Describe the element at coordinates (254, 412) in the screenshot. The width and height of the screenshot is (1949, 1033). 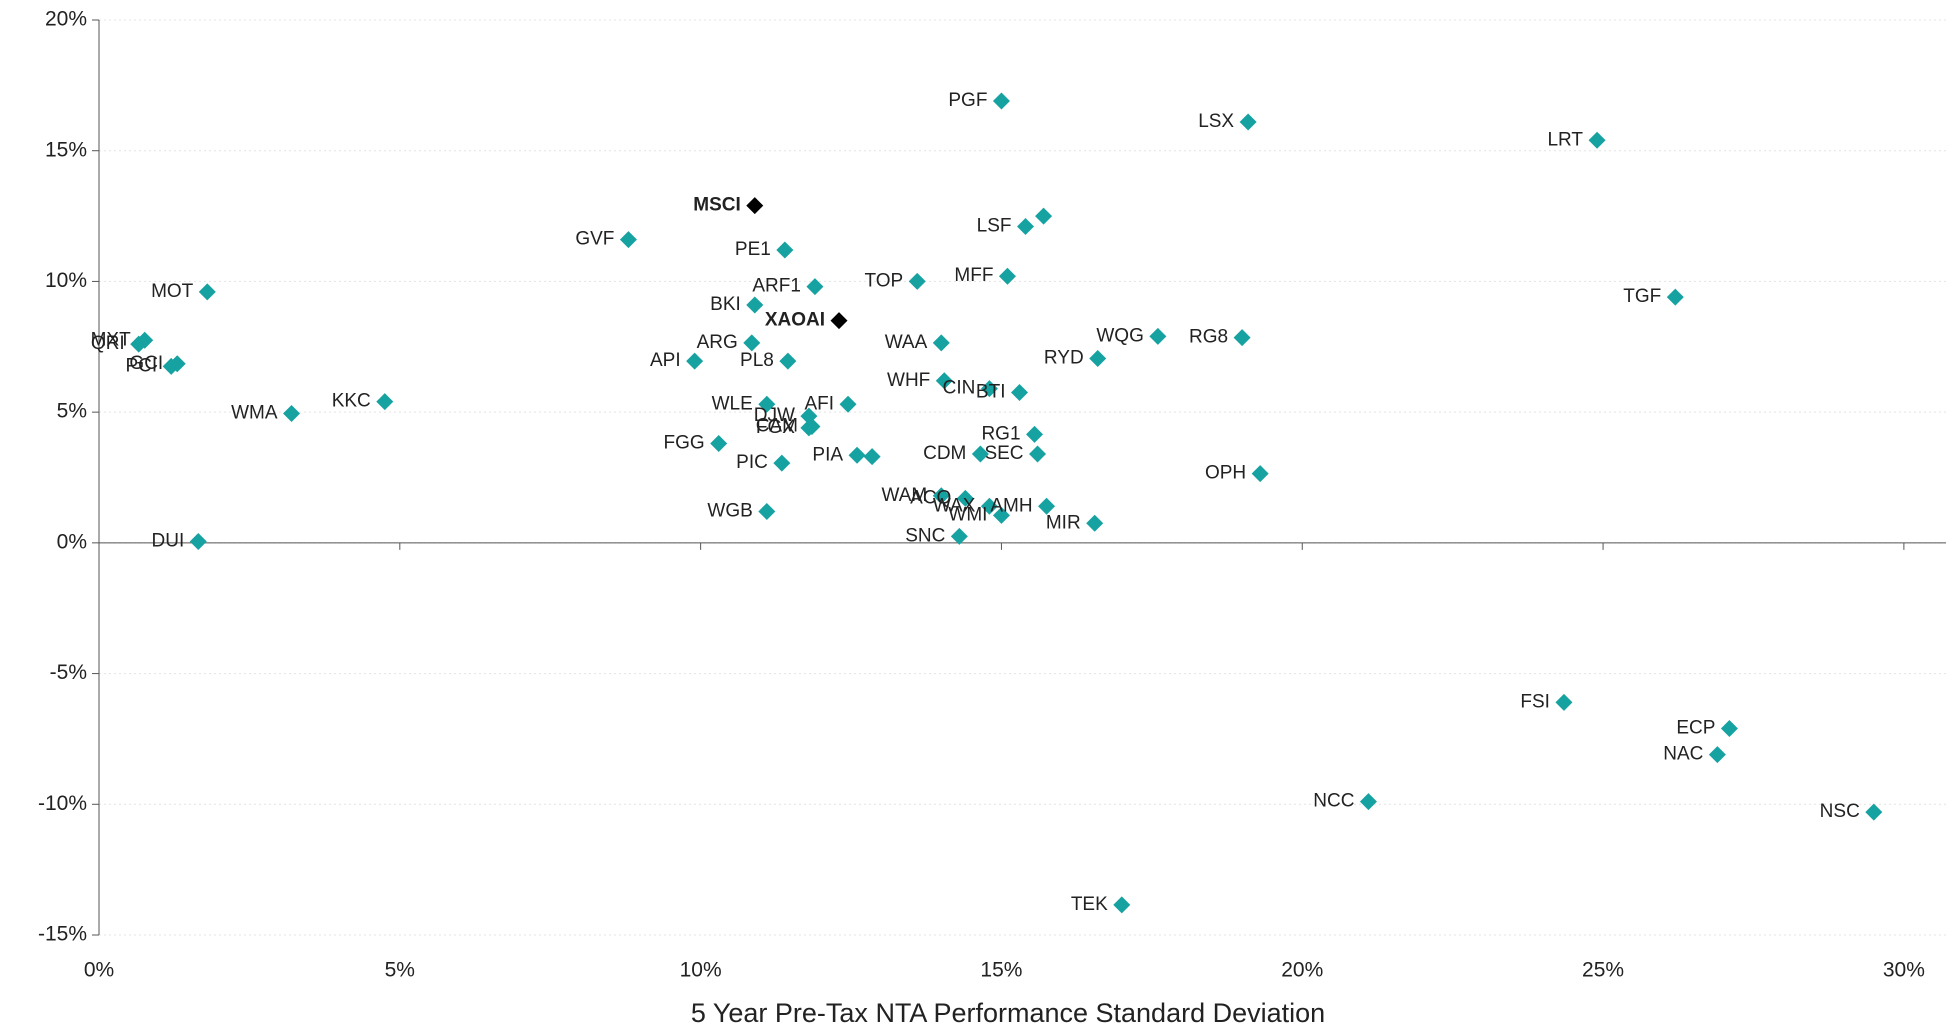
I see `point-label: WMA` at that location.